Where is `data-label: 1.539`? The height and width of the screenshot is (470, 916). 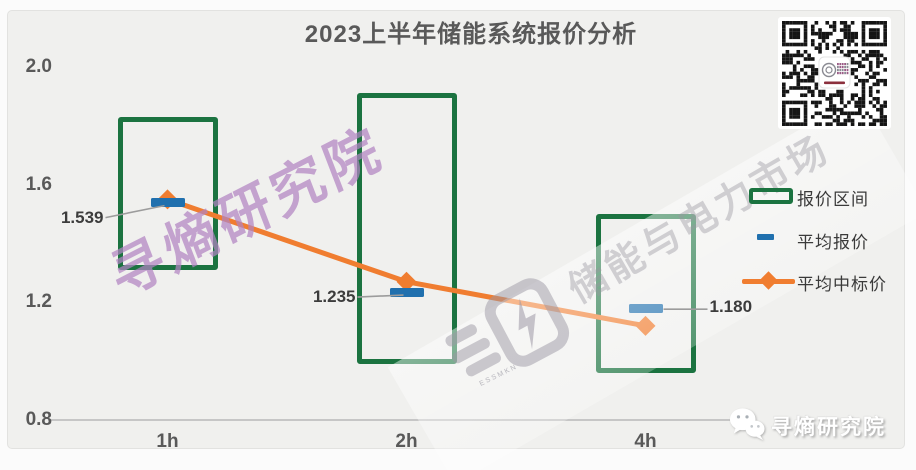 data-label: 1.539 is located at coordinates (82, 217).